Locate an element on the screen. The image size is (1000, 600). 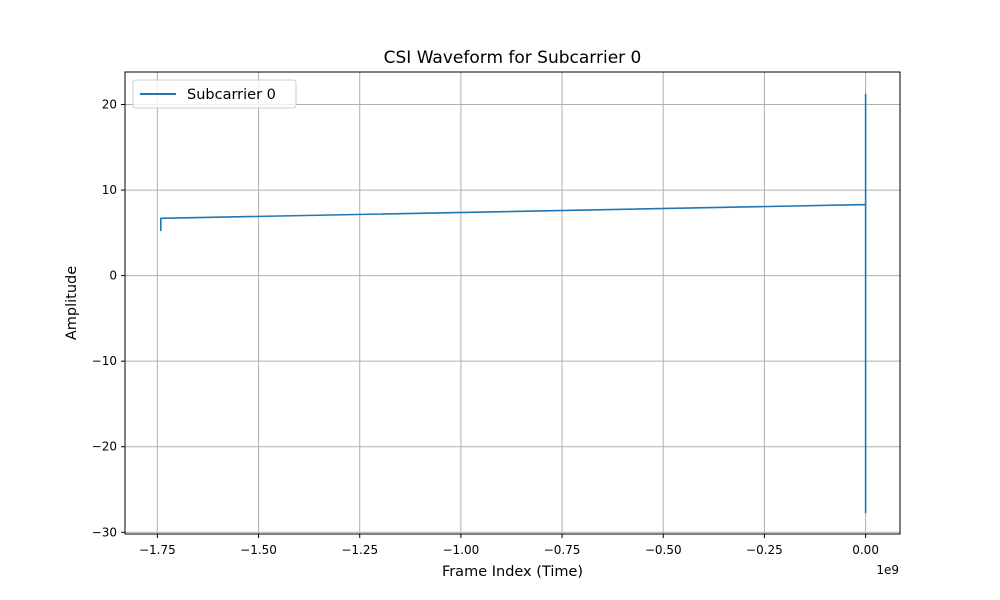
chart-title: CSI Waveform for Subcarrier 0 is located at coordinates (513, 58).